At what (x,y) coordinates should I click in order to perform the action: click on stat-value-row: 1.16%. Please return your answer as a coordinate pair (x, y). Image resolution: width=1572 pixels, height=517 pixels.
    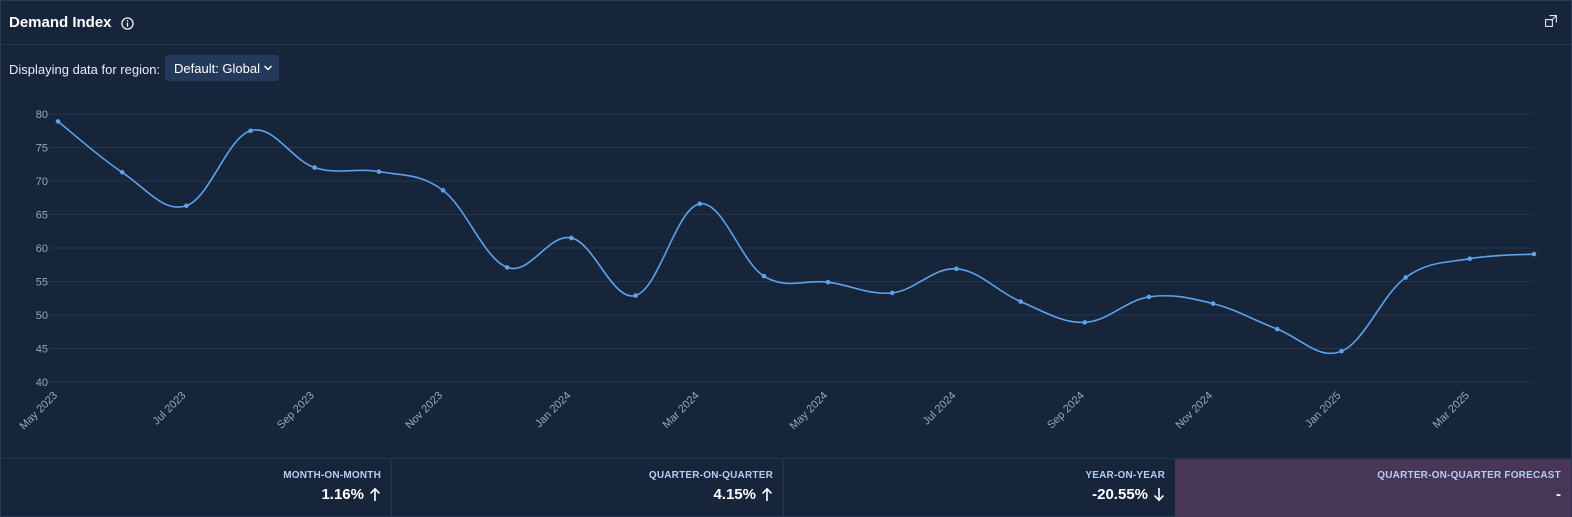
    Looking at the image, I should click on (351, 494).